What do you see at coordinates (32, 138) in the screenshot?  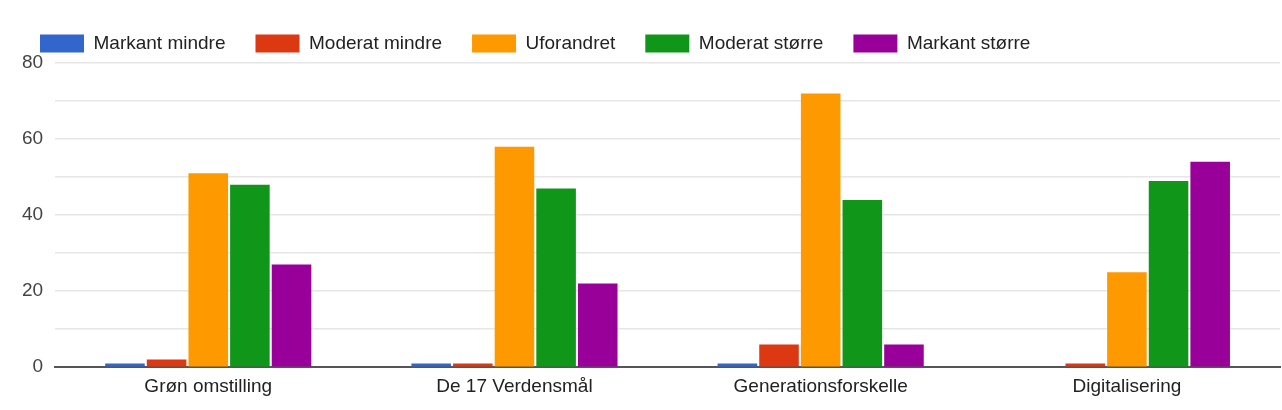 I see `y-tick-label: 60` at bounding box center [32, 138].